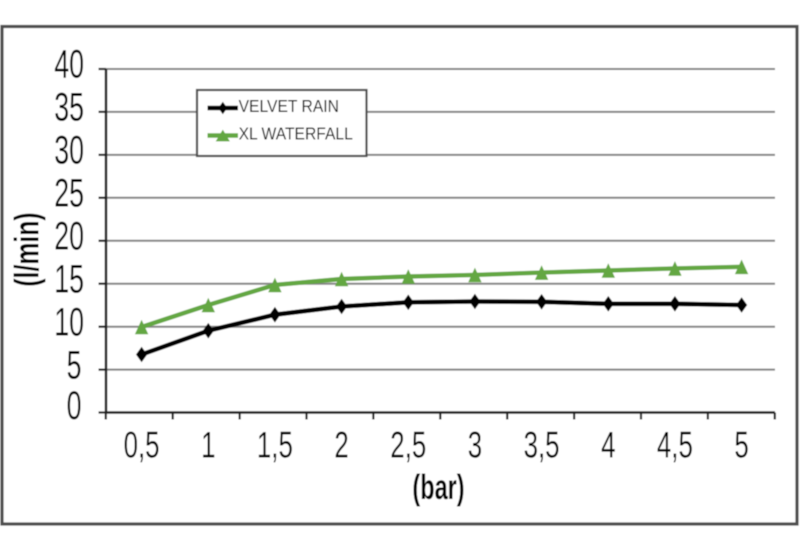 This screenshot has width=800, height=533. What do you see at coordinates (341, 445) in the screenshot?
I see `svg-text: 2` at bounding box center [341, 445].